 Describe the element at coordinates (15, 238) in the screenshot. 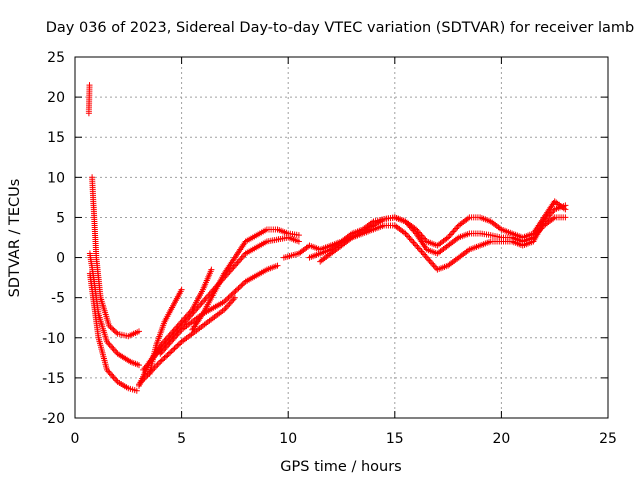

I see `y-axis-label: SDTVAR / TECUs` at that location.